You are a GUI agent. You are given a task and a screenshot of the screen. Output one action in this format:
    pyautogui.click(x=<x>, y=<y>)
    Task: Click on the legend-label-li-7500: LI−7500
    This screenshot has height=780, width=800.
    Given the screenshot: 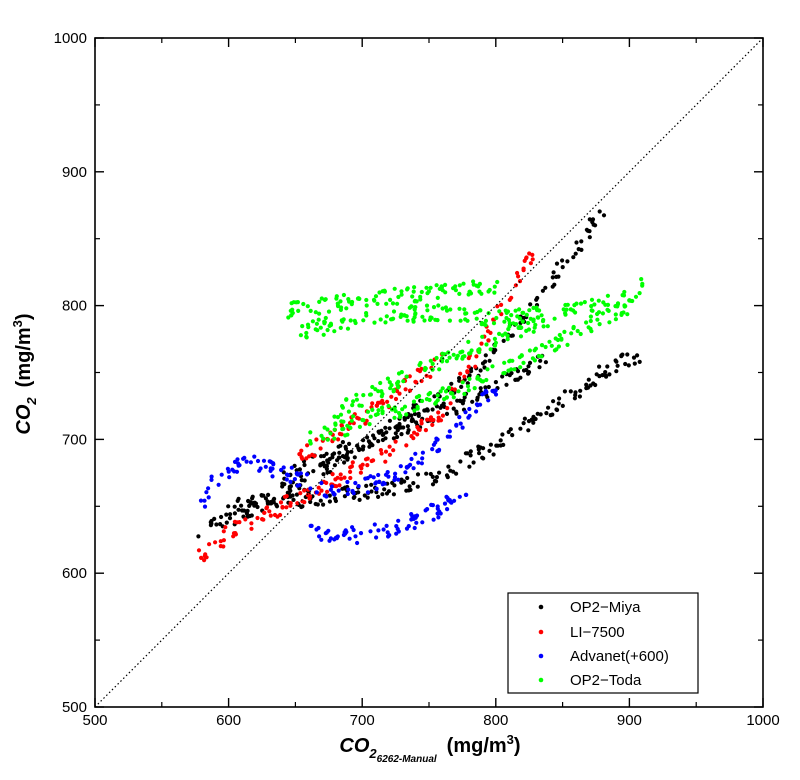 What is the action you would take?
    pyautogui.click(x=597, y=632)
    